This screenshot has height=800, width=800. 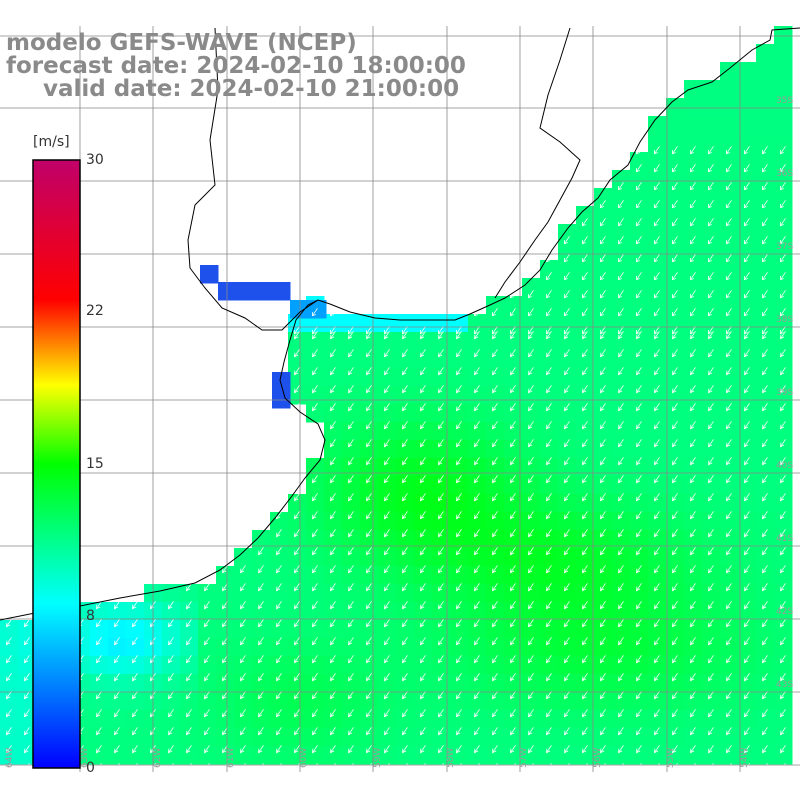 What do you see at coordinates (451, 758) in the screenshot?
I see `longitude-label: 58W` at bounding box center [451, 758].